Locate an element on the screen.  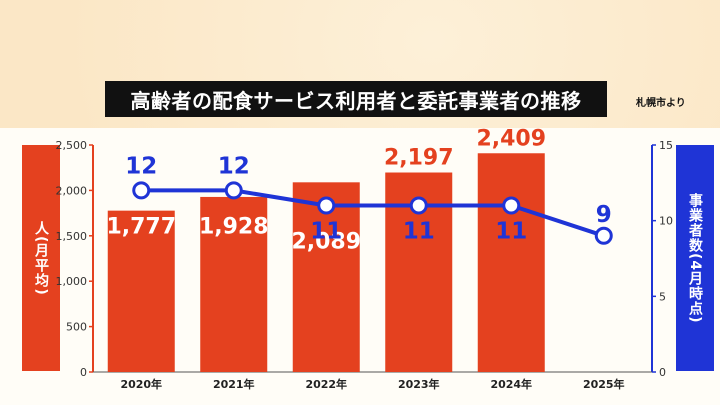
bar-value-label: 2,089 is located at coordinates (326, 242).